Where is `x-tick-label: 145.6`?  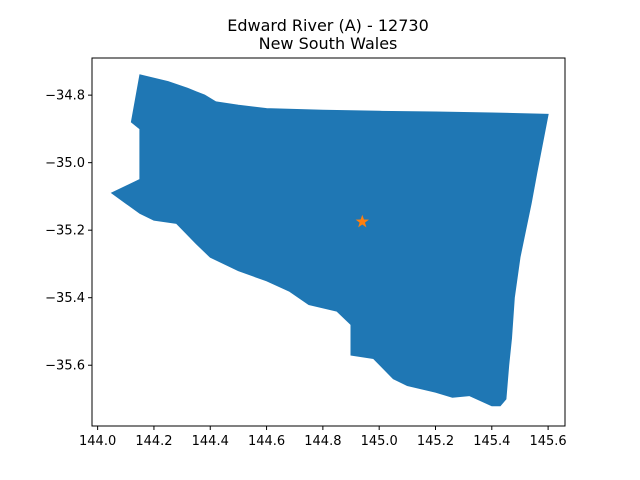 x-tick-label: 145.6 is located at coordinates (547, 441).